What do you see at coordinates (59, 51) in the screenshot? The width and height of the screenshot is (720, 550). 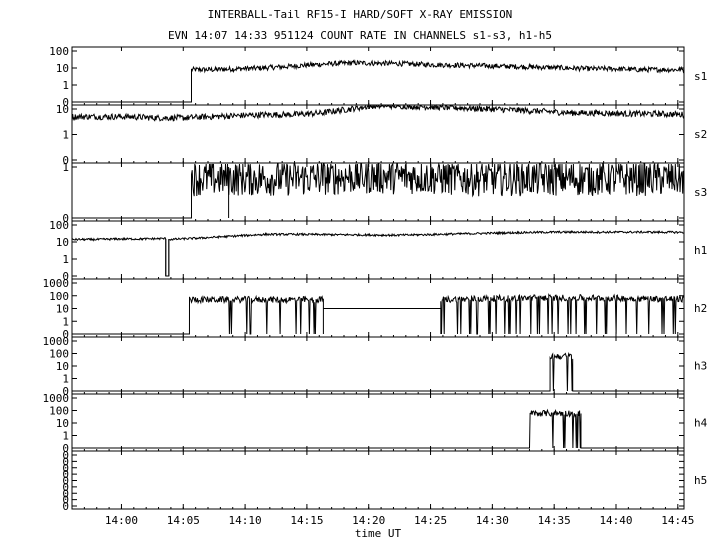 I see `y-tick-label-s1: 100` at bounding box center [59, 51].